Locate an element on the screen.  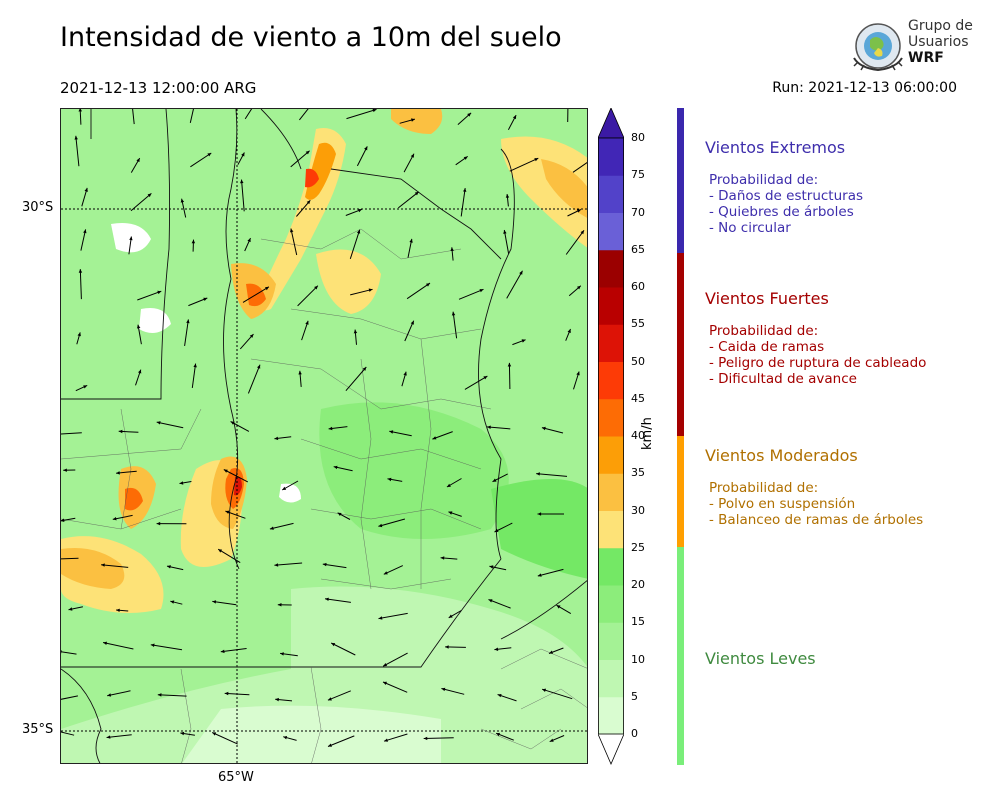
colorbar-tick-label: 60 is located at coordinates (638, 286).